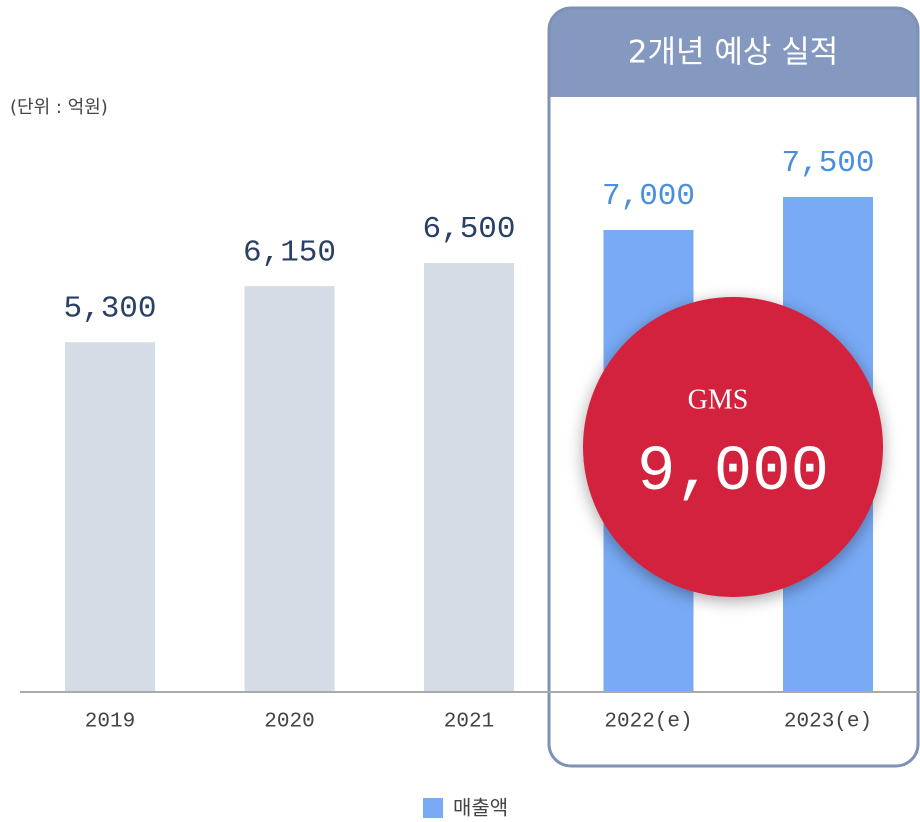 The image size is (920, 822). I want to click on highlight-header, so click(733, 52).